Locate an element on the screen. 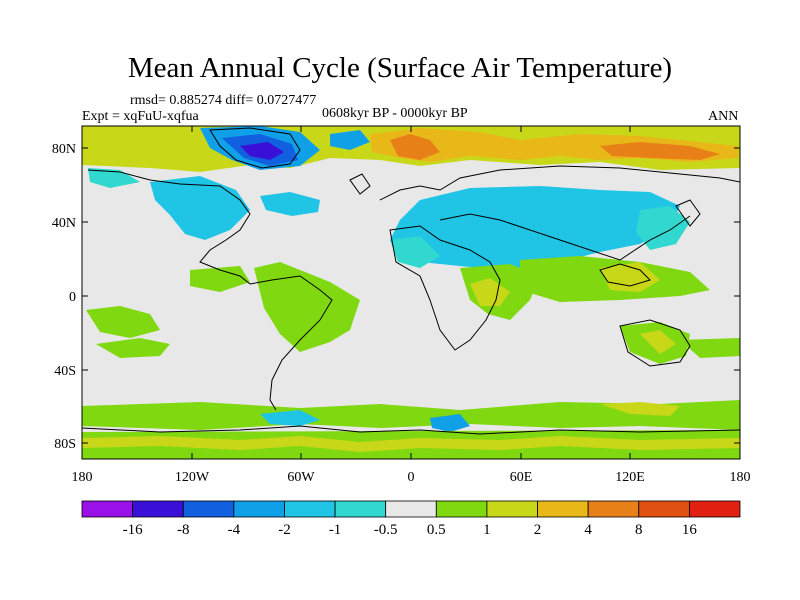 This screenshot has width=800, height=600. greenland-coast is located at coordinates (255, 148).